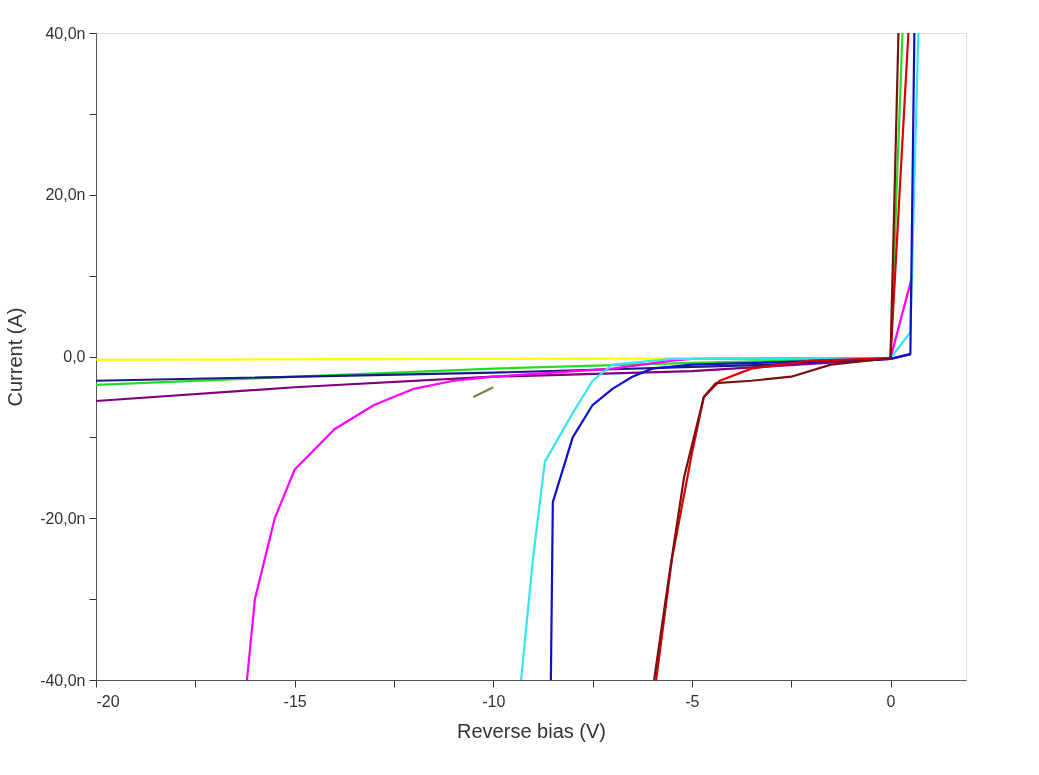  I want to click on y-tick-label: 20,0n, so click(65, 195).